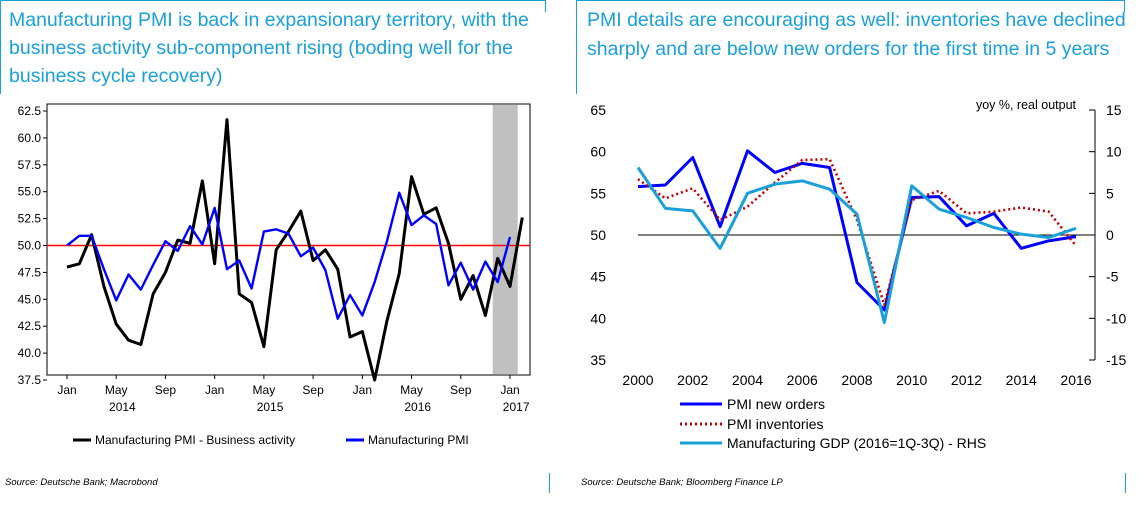 The width and height of the screenshot is (1146, 507). Describe the element at coordinates (598, 318) in the screenshot. I see `y-tick-label: 40` at that location.